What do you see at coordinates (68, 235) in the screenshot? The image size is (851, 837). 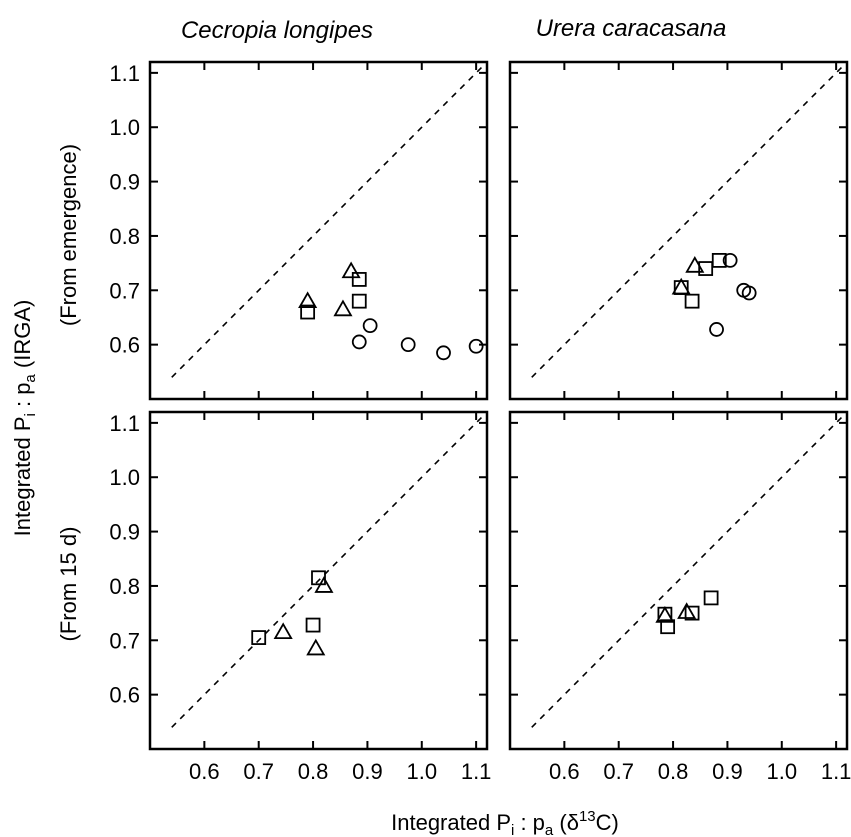 I see `row-label-emergence: (From emergence)` at bounding box center [68, 235].